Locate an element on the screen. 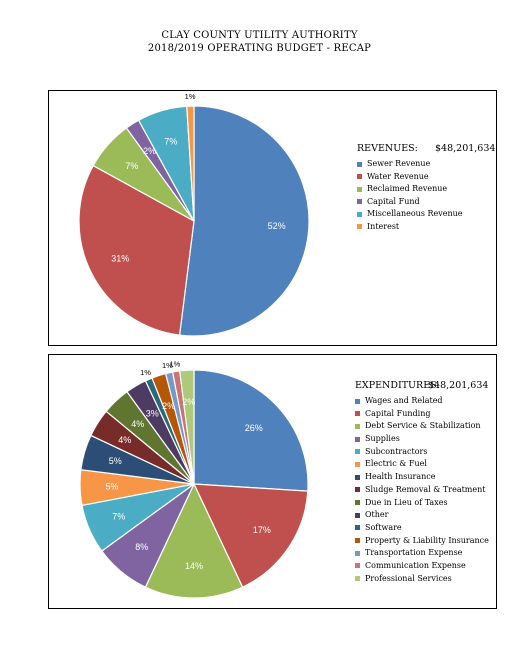 The image size is (519, 671). report-subtitle: 2018/2019 OPERATING BUDGET - RECAP is located at coordinates (259, 48).